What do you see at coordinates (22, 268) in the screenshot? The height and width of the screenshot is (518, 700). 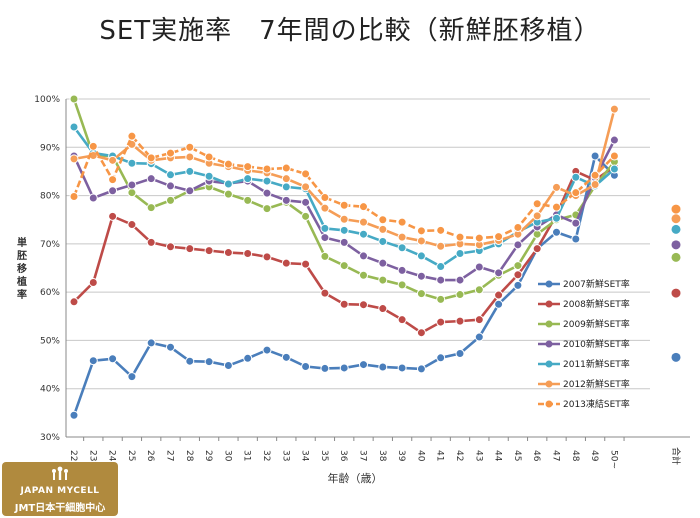 I see `y-axis-label-char: 移` at bounding box center [22, 268].